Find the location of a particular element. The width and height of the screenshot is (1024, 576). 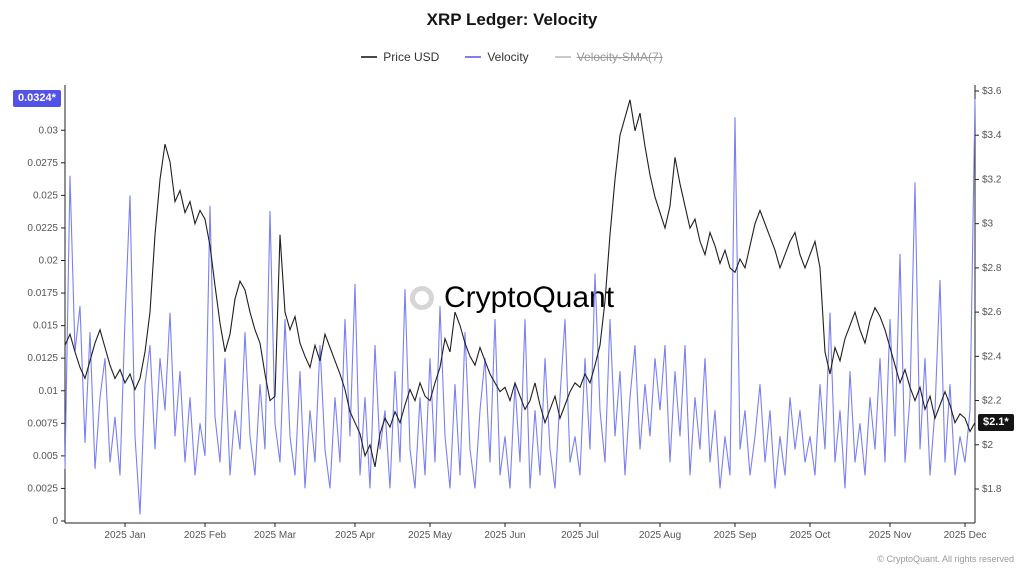

y-right-tick-label: $2 is located at coordinates (988, 445).